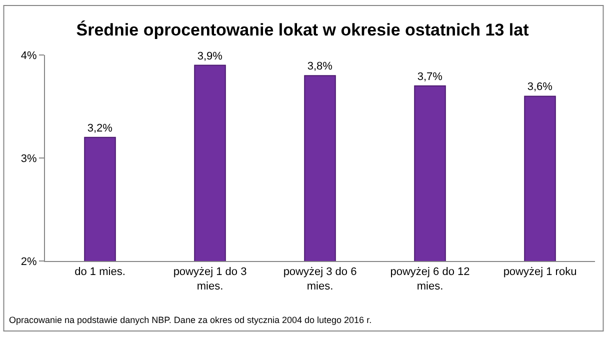 This screenshot has width=605, height=339. I want to click on x-tick-label: powyżej 1 do 3 mies., so click(210, 279).